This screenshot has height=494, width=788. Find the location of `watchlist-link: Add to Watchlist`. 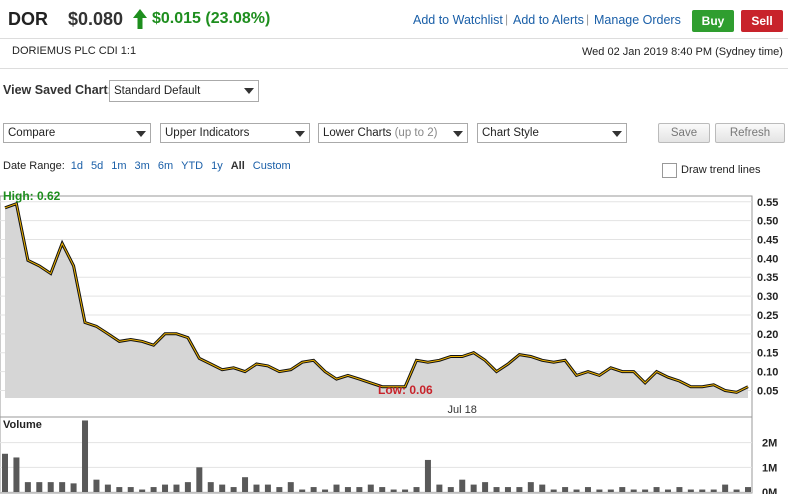

watchlist-link: Add to Watchlist is located at coordinates (458, 20).